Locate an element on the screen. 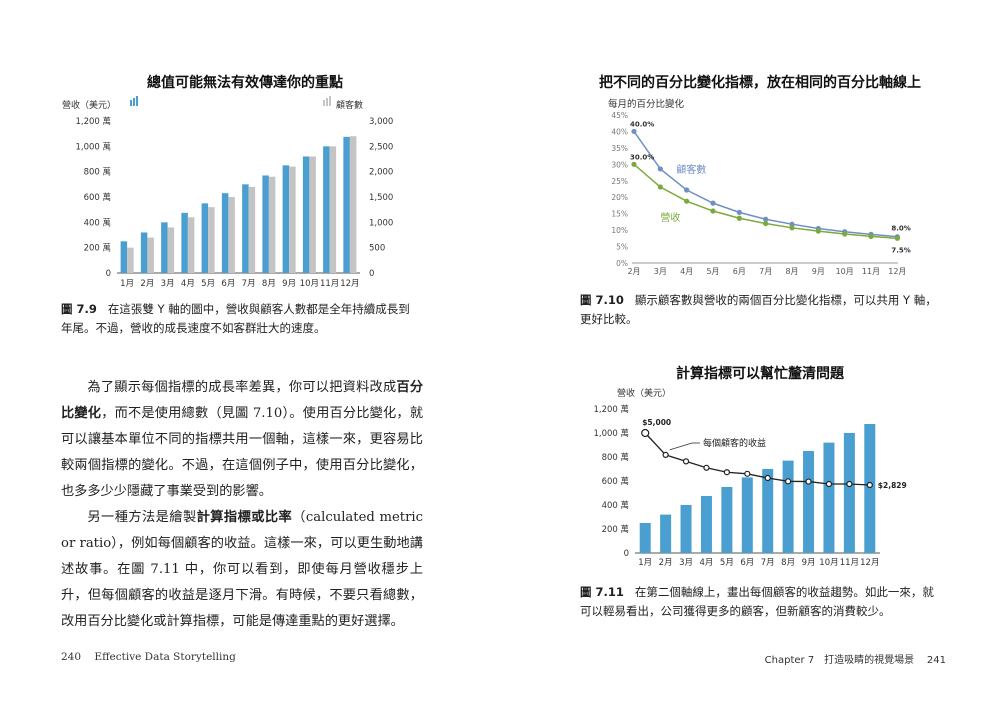  chart1-legend-icon-left is located at coordinates (131, 103).